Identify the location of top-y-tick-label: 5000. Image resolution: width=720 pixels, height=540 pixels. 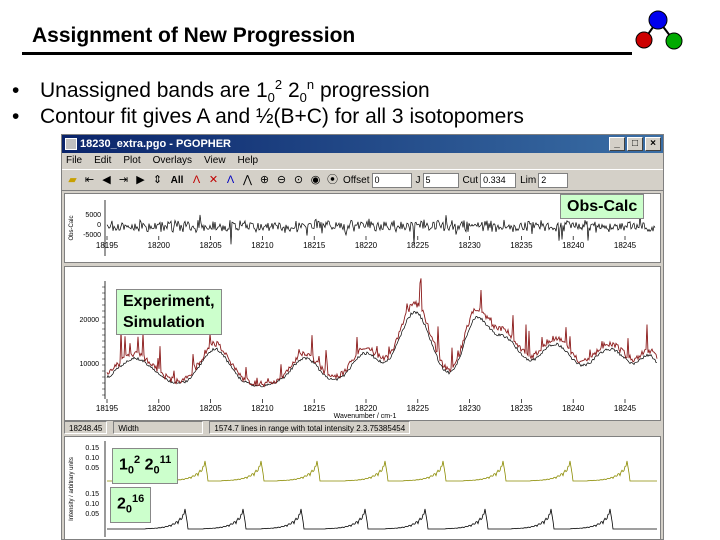
(93, 215).